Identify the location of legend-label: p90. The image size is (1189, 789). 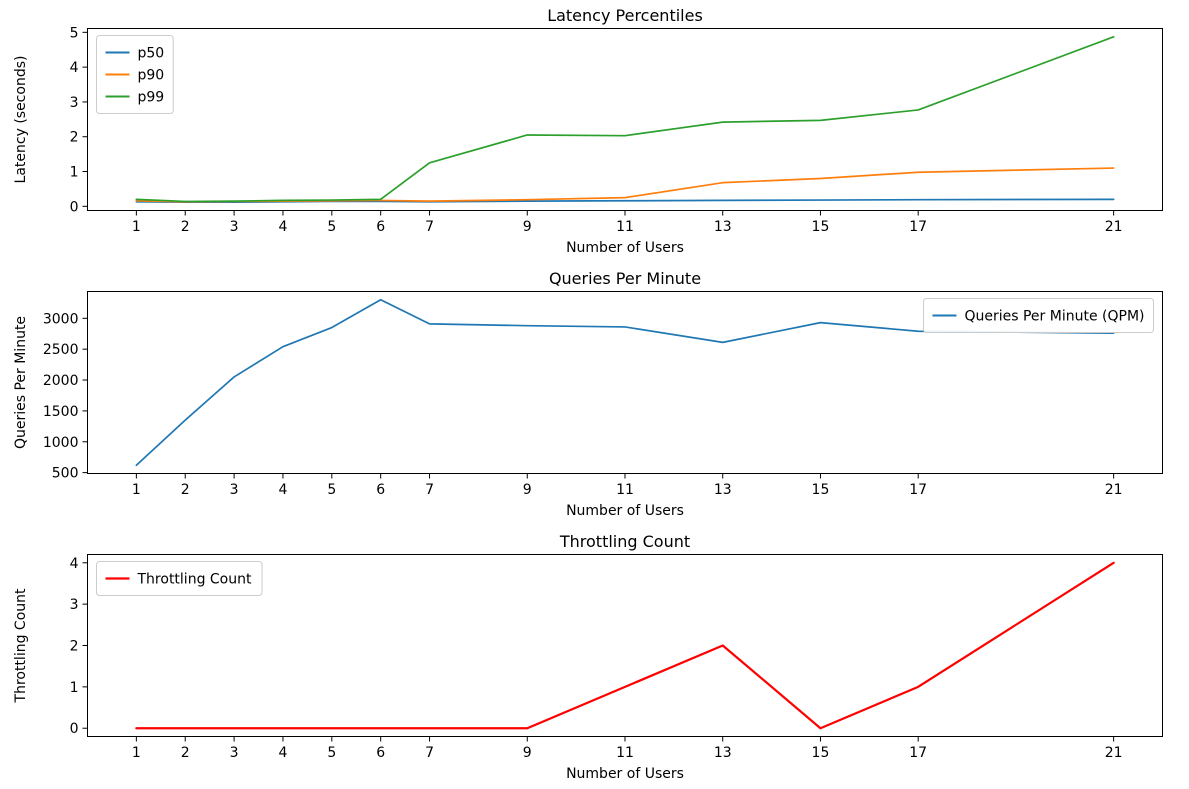
(151, 76).